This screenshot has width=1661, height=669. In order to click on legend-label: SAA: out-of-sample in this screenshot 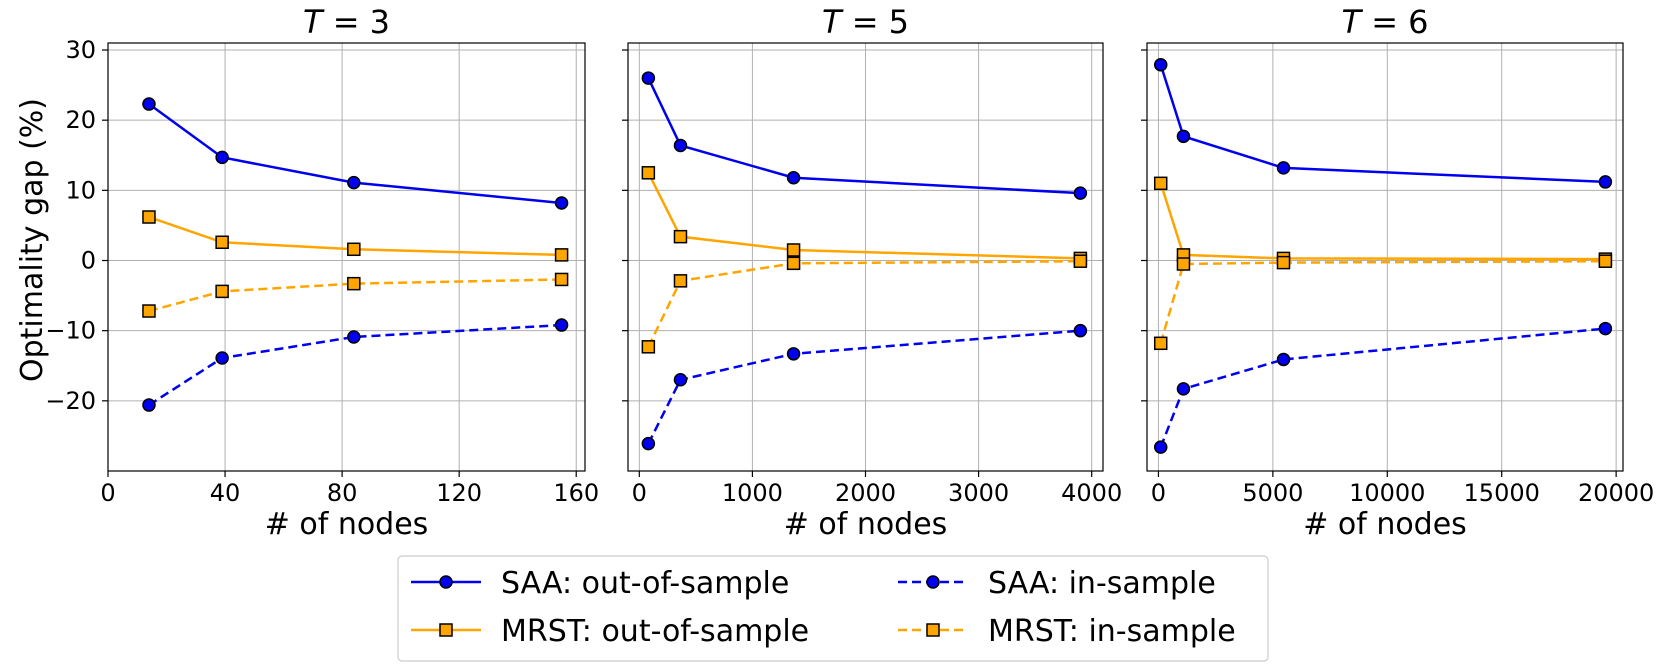, I will do `click(645, 583)`.